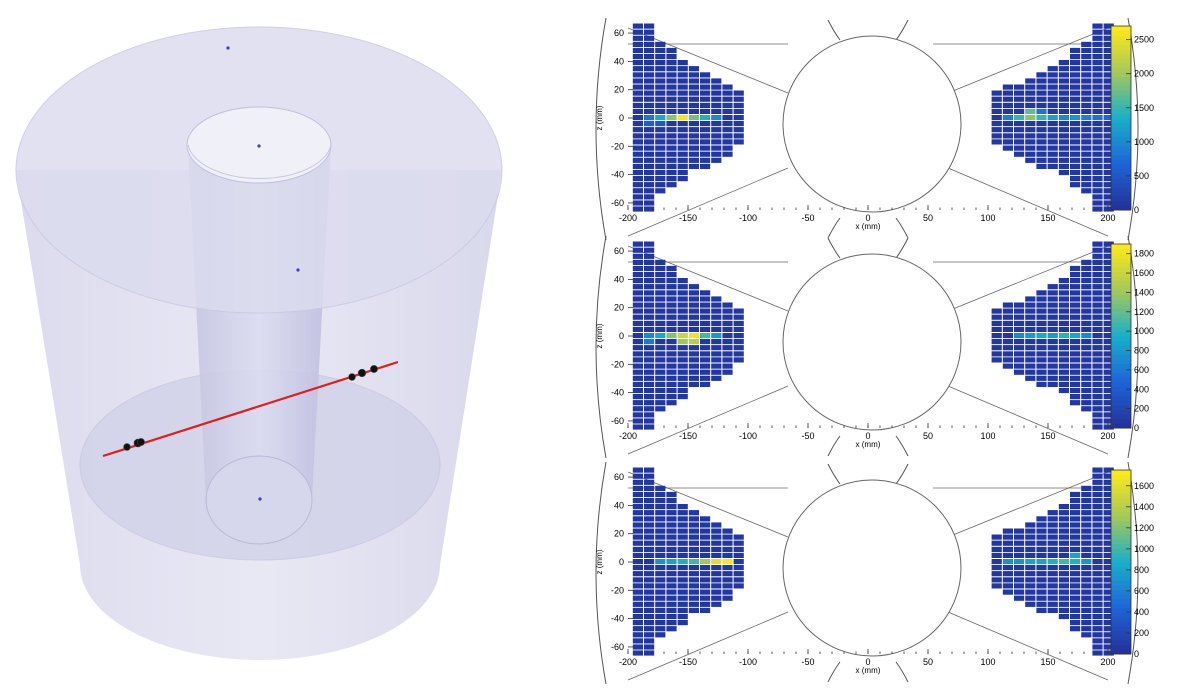 The width and height of the screenshot is (1181, 691). Describe the element at coordinates (868, 444) in the screenshot. I see `x-axis-label: x (mm)` at that location.